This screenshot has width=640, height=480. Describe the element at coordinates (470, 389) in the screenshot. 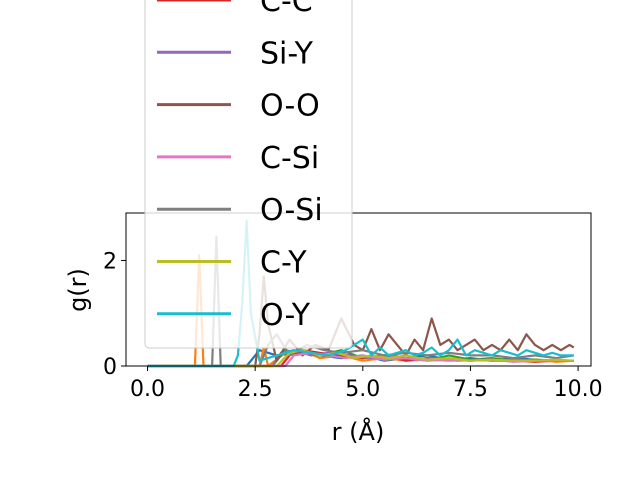

I see `x-tick-label: 7.5` at that location.